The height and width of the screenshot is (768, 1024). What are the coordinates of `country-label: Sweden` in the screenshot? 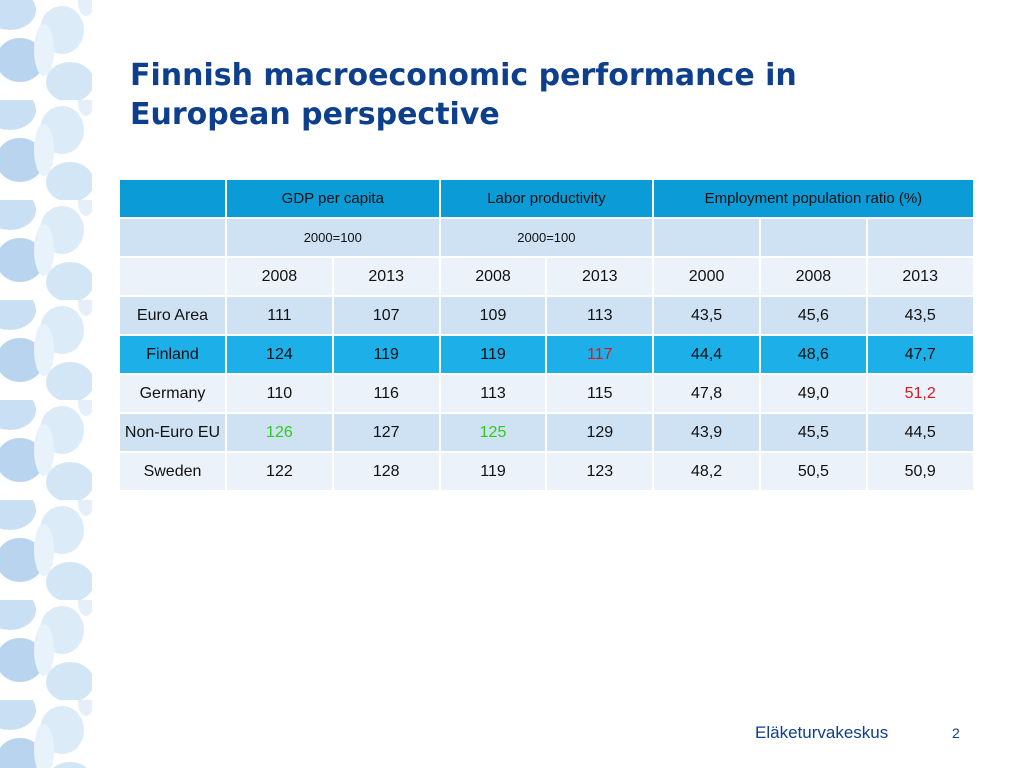 It's located at (172, 471).